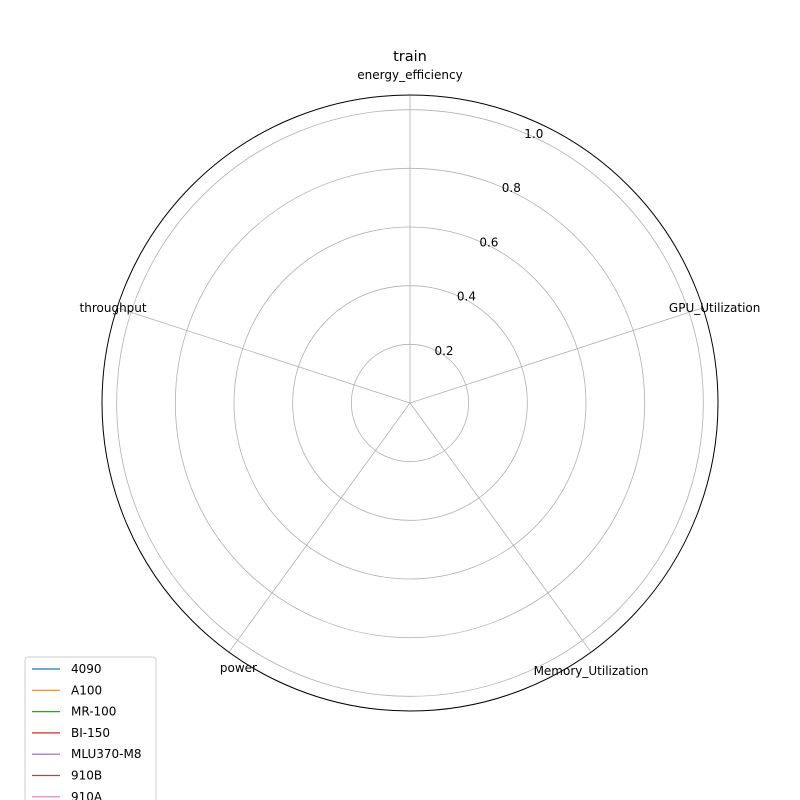  I want to click on legend-label: MR-100, so click(93, 712).